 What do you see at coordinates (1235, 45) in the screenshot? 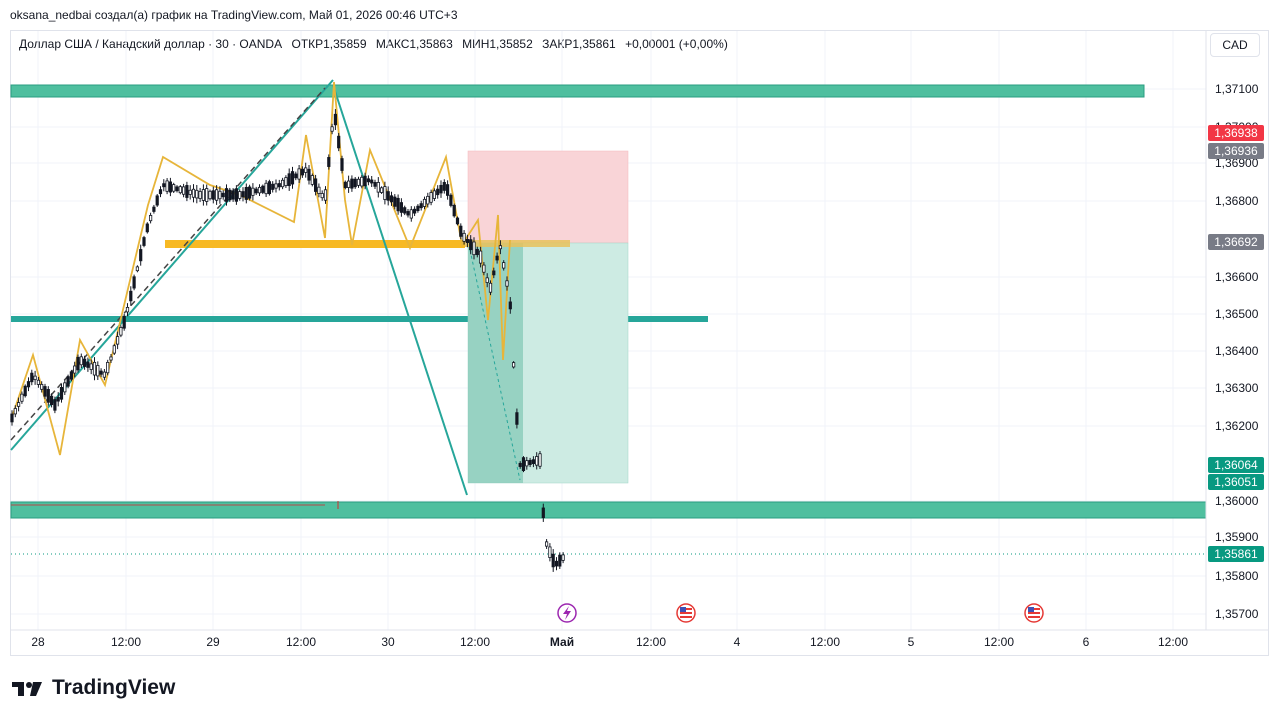
I see `currency-button: CAD` at bounding box center [1235, 45].